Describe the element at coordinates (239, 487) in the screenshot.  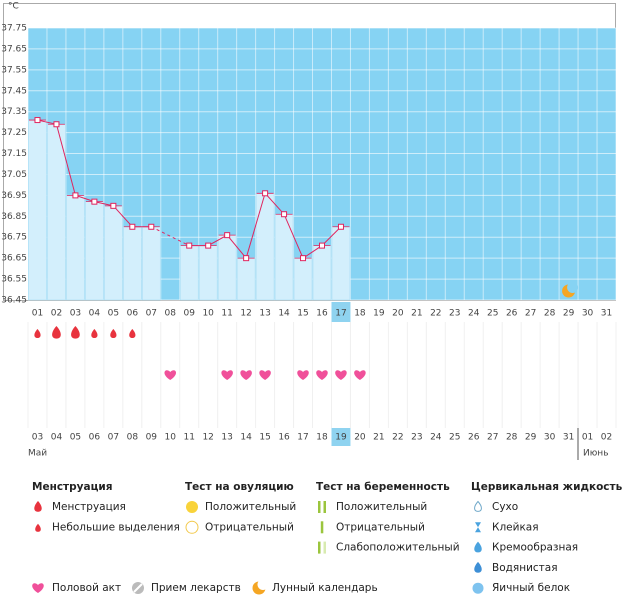
I see `legend-title: Тест на овуляцию` at that location.